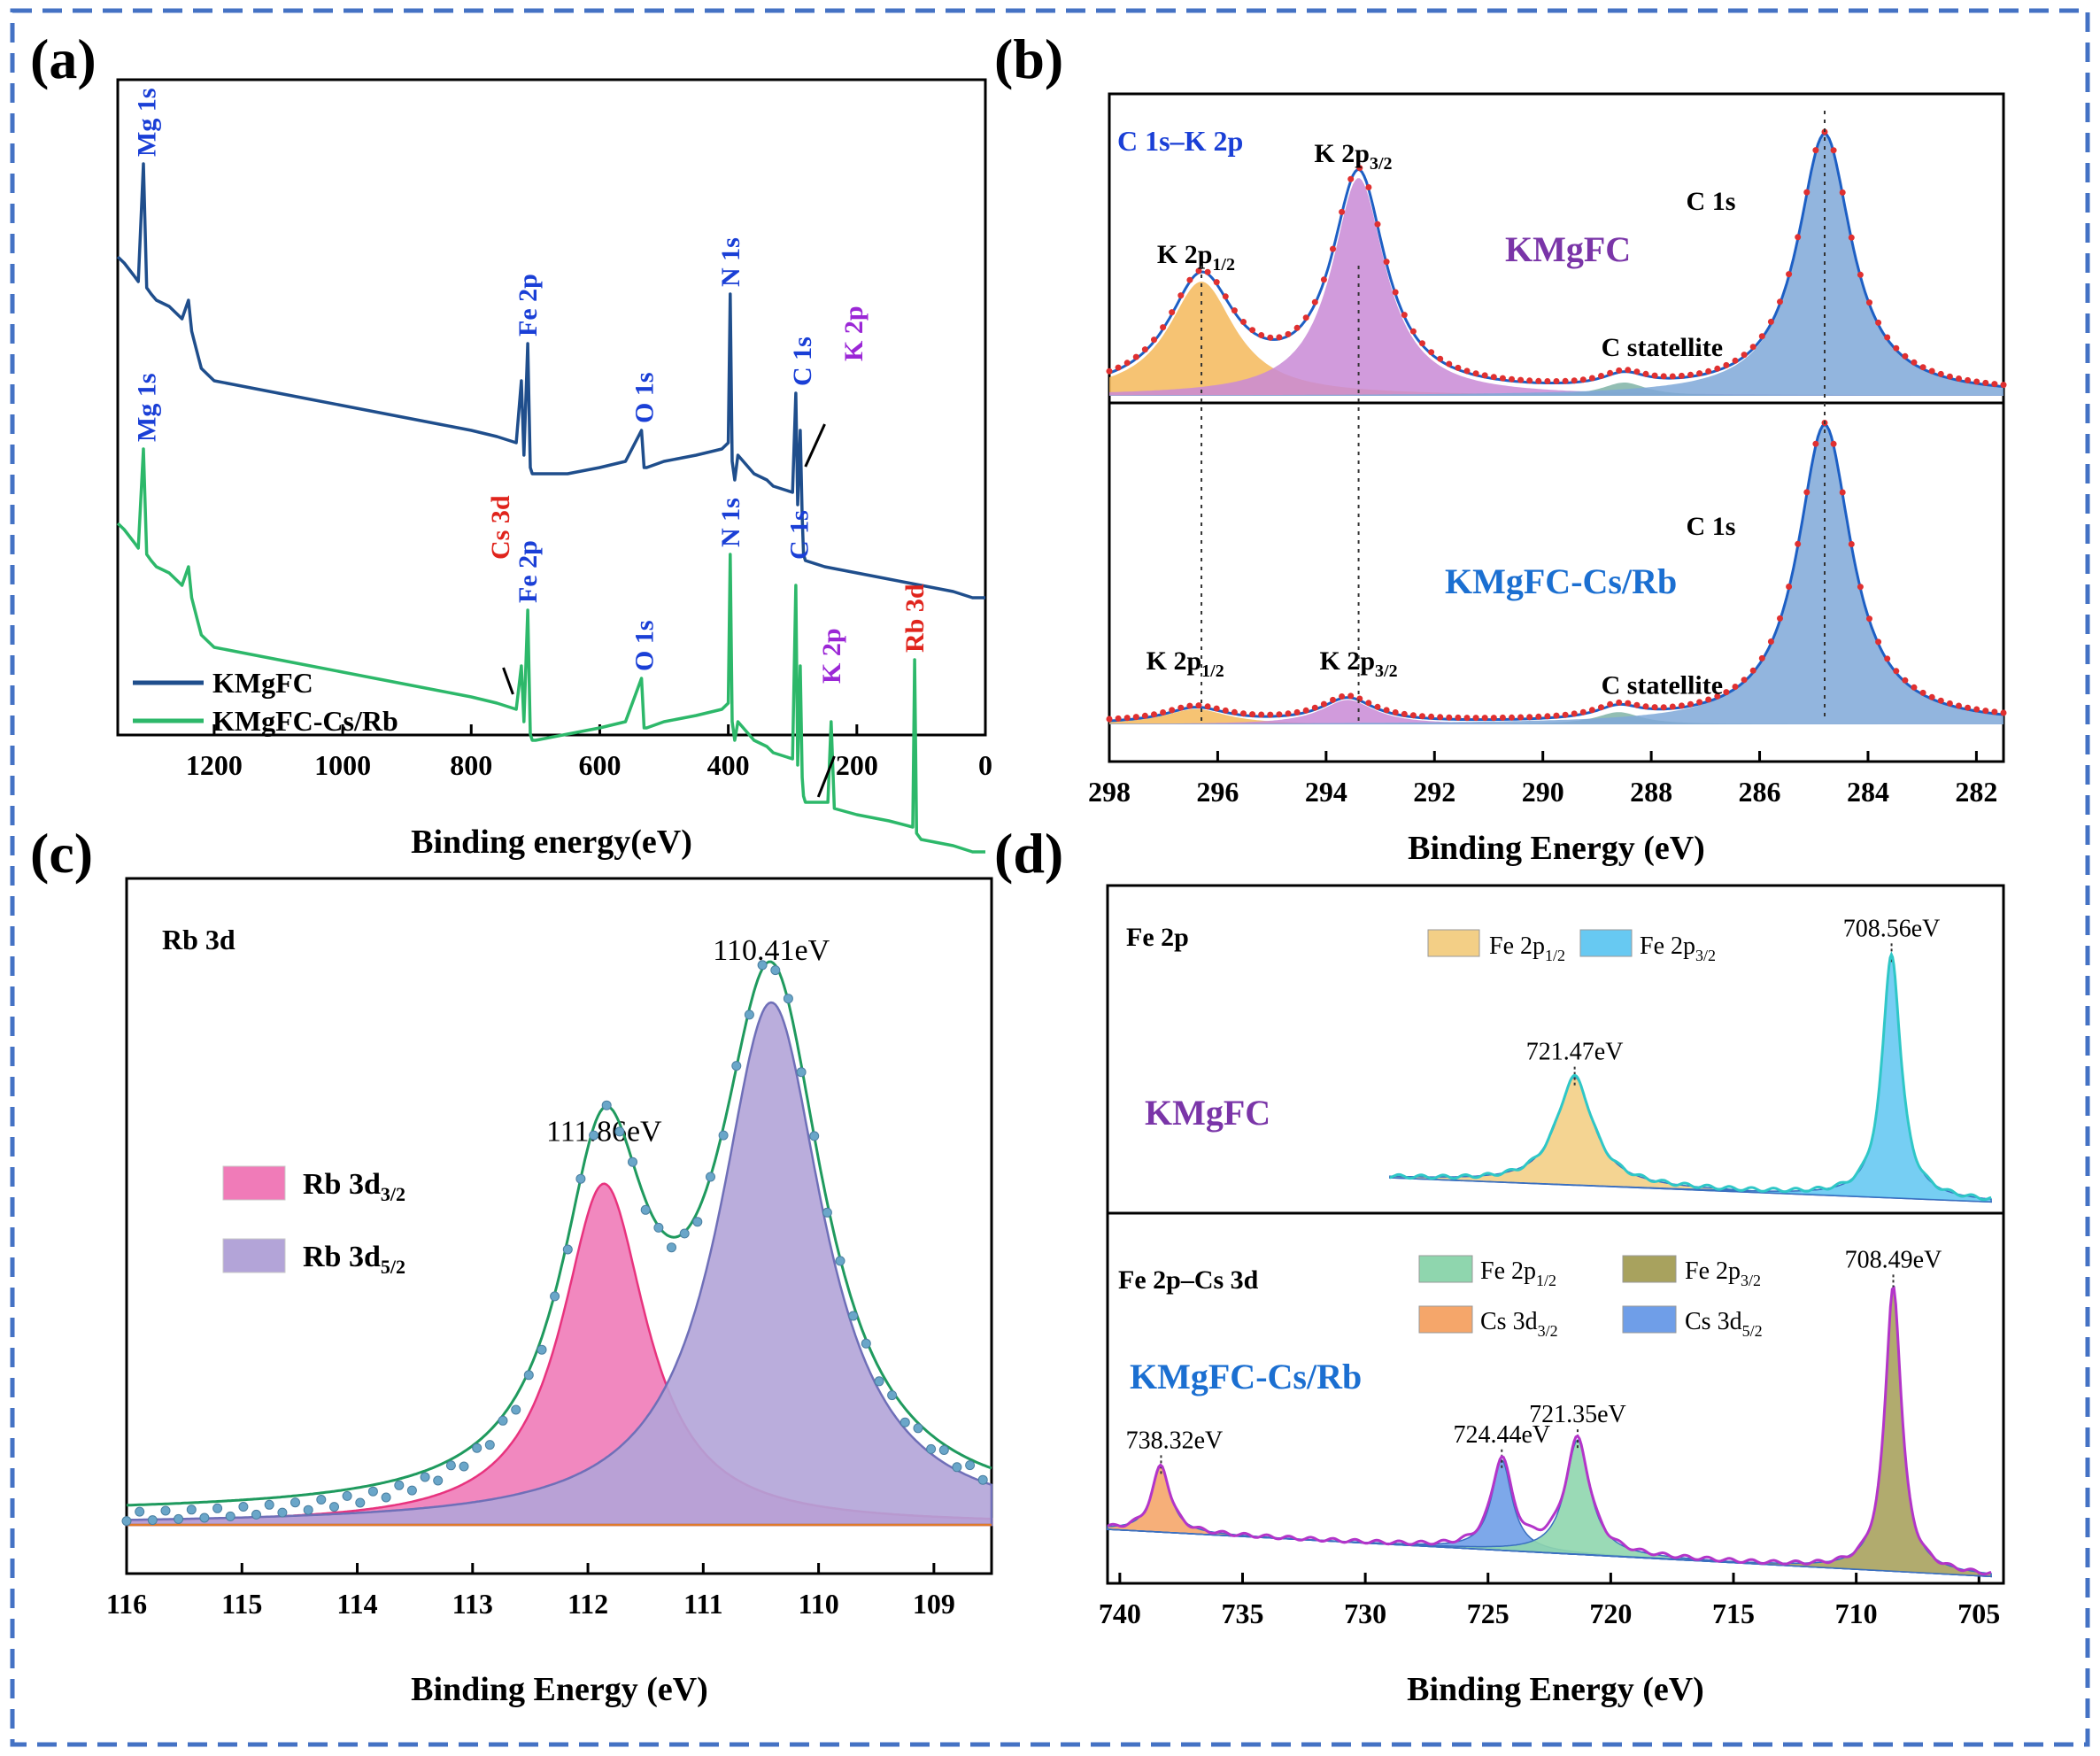 The width and height of the screenshot is (2100, 1756). I want to click on panel-d-legend-bottom: Fe 2p1/2 Fe 2p3/2 Cs 3d3/2 Cs 3d5/2, so click(1590, 1297).